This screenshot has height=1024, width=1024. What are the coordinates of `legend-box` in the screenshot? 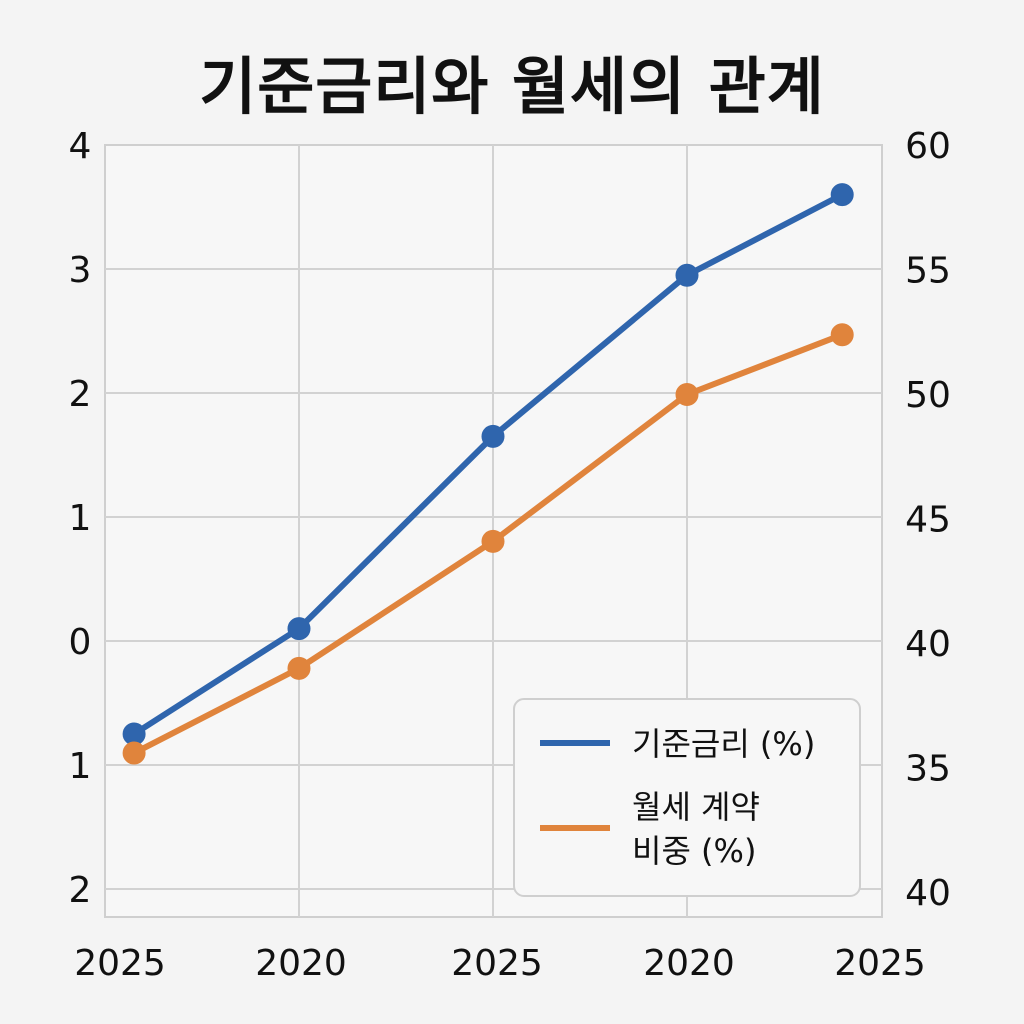 It's located at (687, 797).